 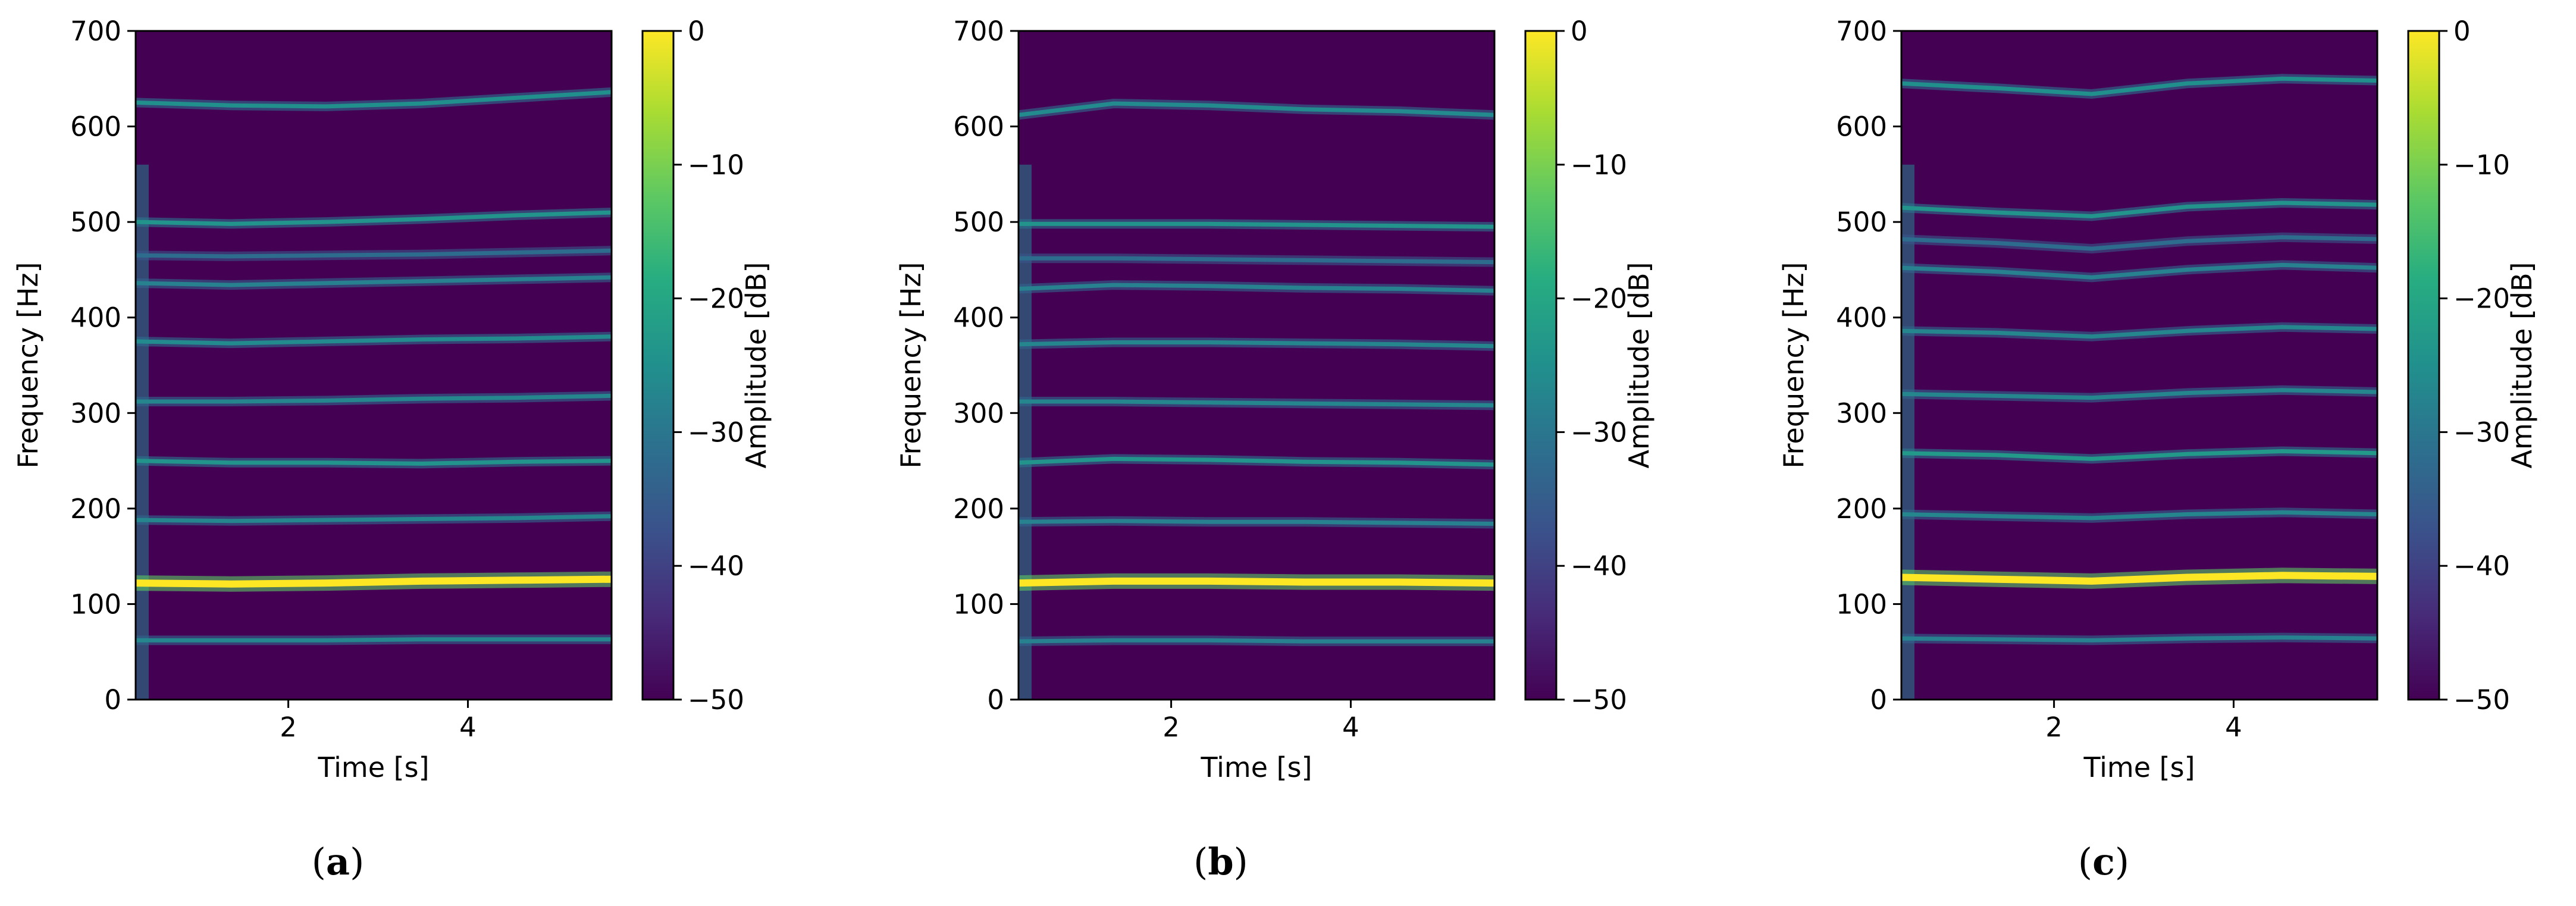 What do you see at coordinates (2103, 861) in the screenshot?
I see `panel-label-c: (c)` at bounding box center [2103, 861].